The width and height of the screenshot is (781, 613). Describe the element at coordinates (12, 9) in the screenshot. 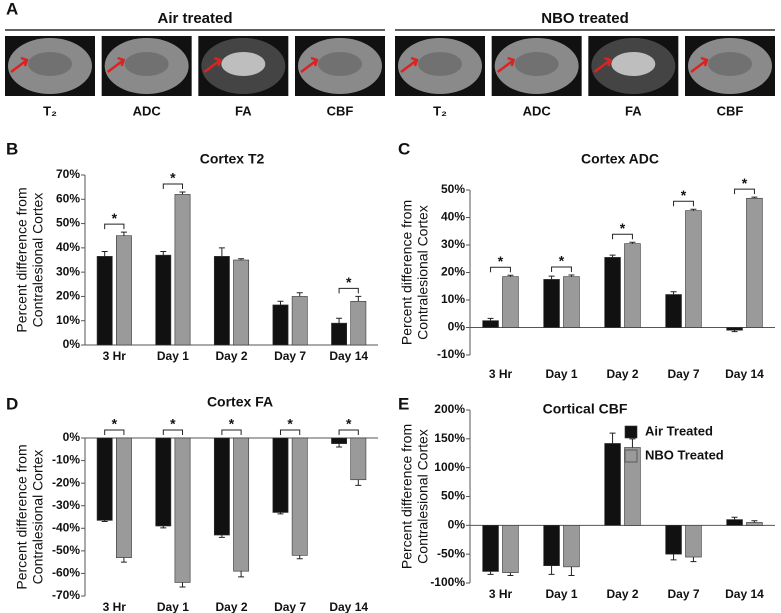

I see `panel-letter: A` at that location.